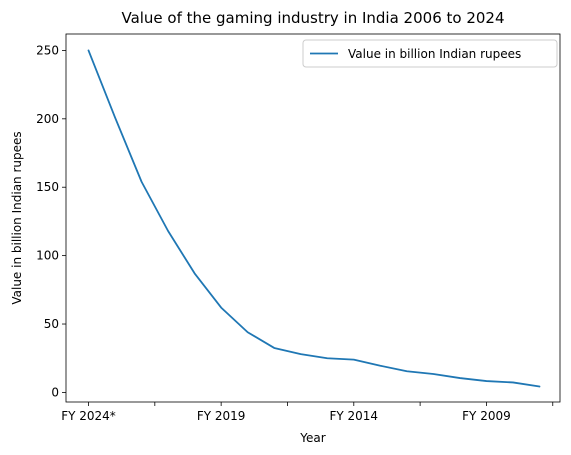 Image resolution: width=571 pixels, height=455 pixels. Describe the element at coordinates (307, 412) in the screenshot. I see `x-axis-ticks: FY 2024* FY 2019 FY 2014 FY 2009` at that location.